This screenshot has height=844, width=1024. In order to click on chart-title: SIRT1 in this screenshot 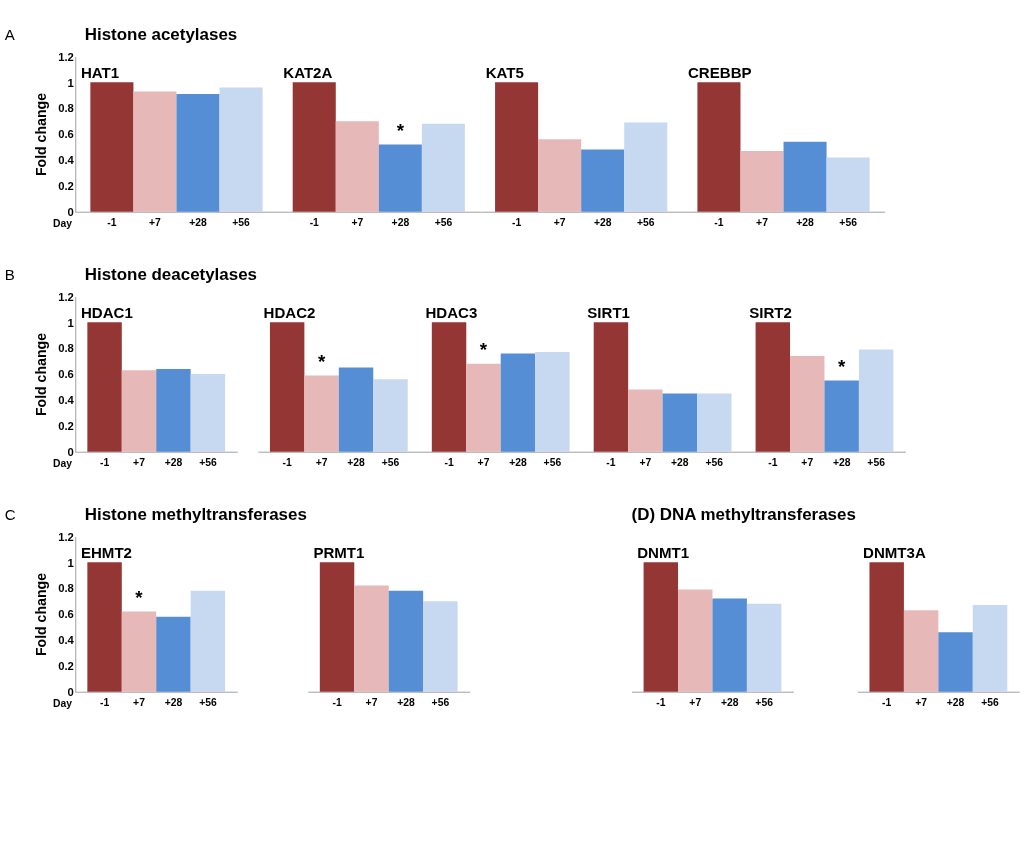, I will do `click(608, 313)`.